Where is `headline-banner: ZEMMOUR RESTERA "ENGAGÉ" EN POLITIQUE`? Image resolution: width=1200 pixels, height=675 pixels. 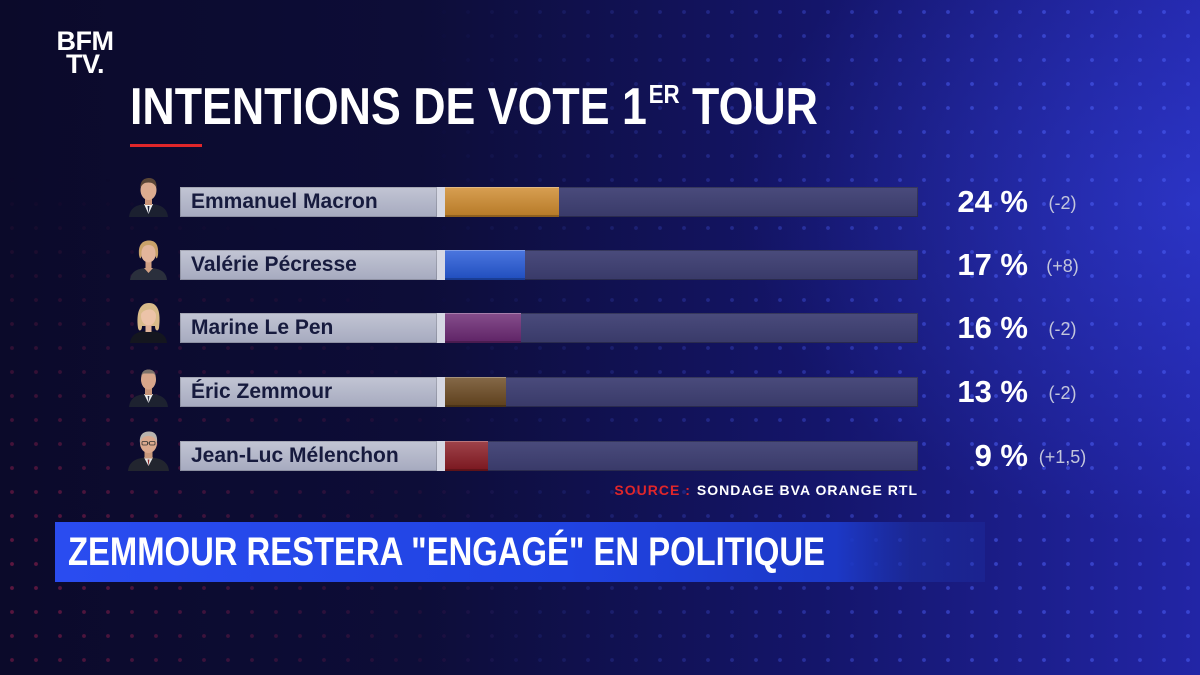 headline-banner: ZEMMOUR RESTERA "ENGAGÉ" EN POLITIQUE is located at coordinates (520, 552).